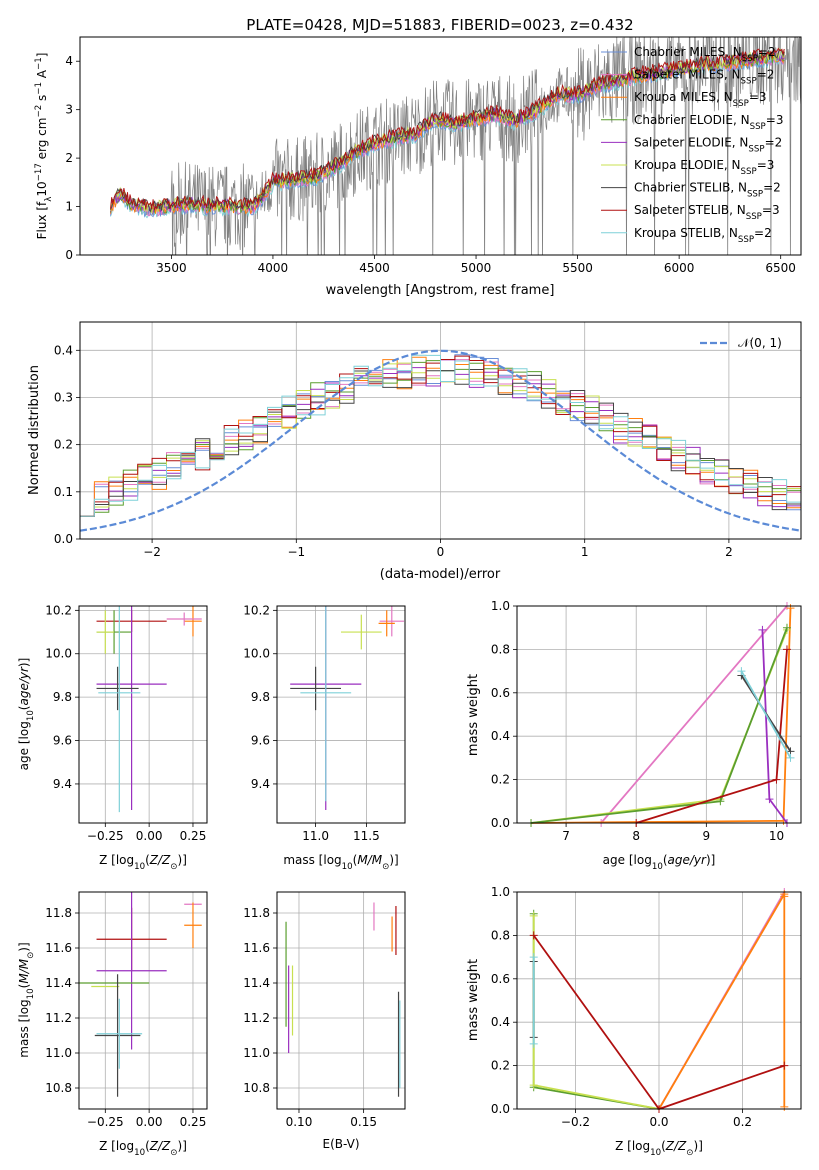 Image resolution: width=819 pixels, height=1170 pixels. Describe the element at coordinates (780, 268) in the screenshot. I see `spectrum-xtick-label: 6500` at that location.